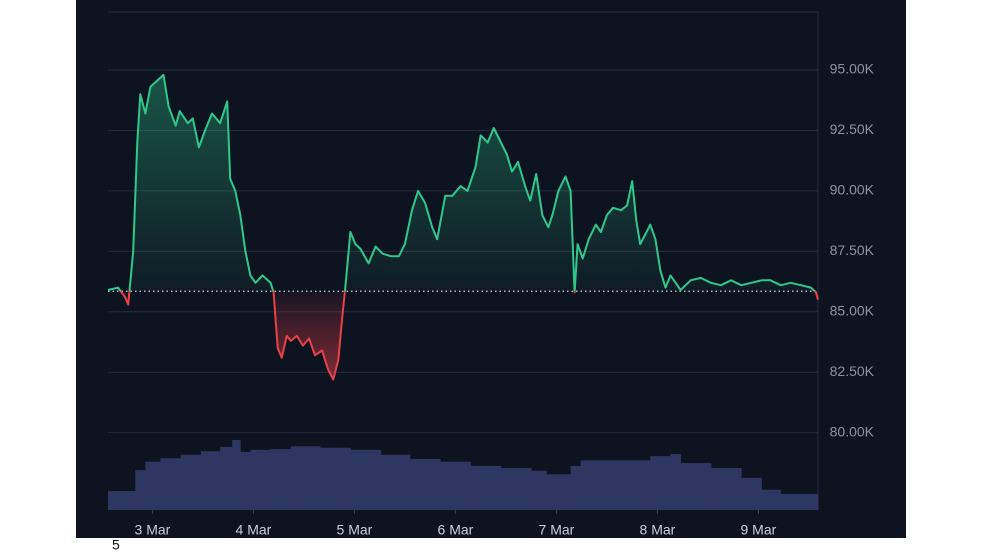 The width and height of the screenshot is (984, 554). Describe the element at coordinates (355, 530) in the screenshot. I see `x-tick-label: 5 Mar` at that location.